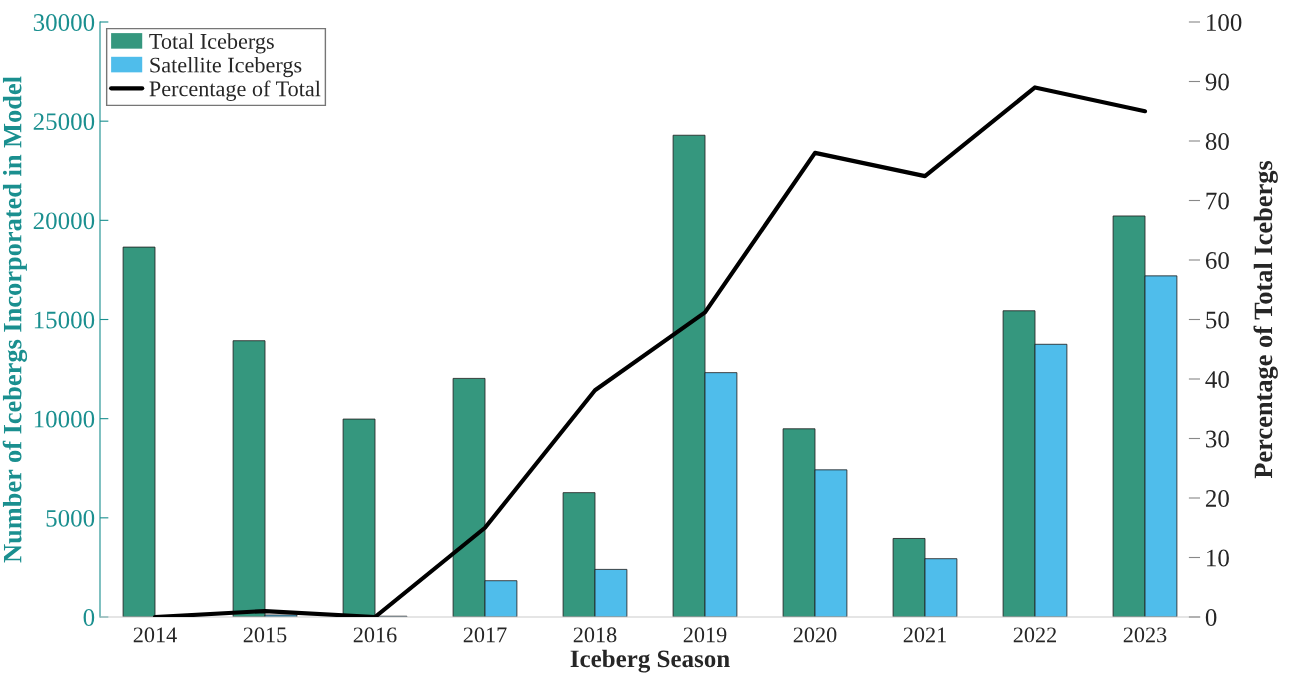 The image size is (1295, 681). What do you see at coordinates (235, 90) in the screenshot?
I see `legend-label: Percentage of Total` at bounding box center [235, 90].